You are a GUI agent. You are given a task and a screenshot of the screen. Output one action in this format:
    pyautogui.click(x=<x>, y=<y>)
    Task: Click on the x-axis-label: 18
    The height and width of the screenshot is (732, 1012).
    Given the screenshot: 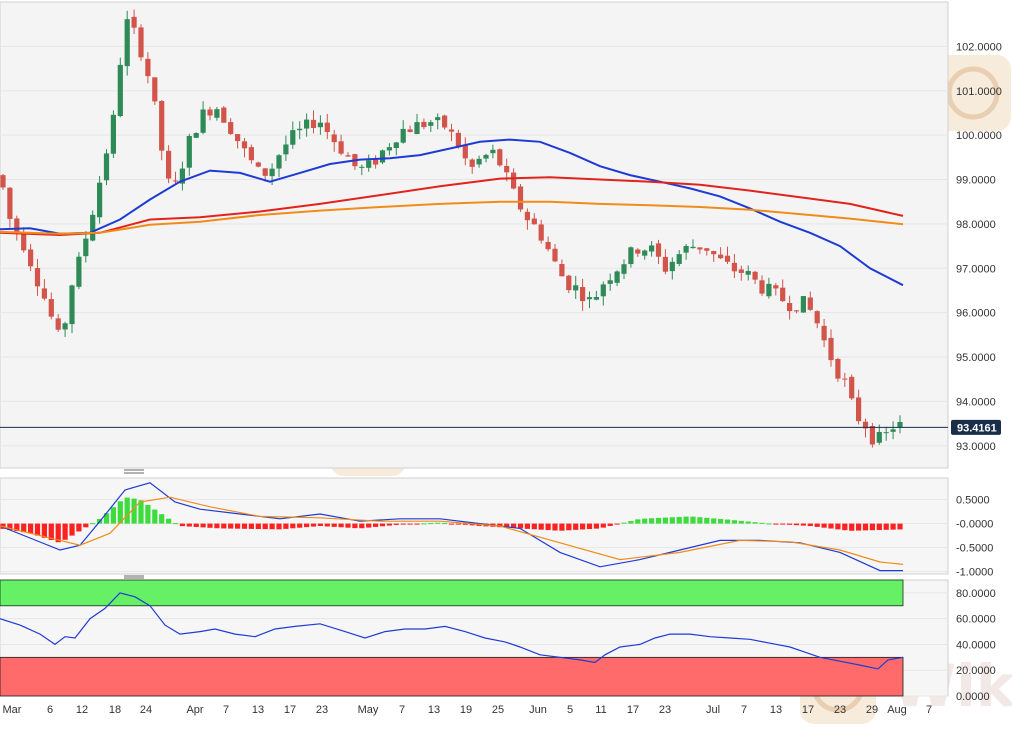 What is the action you would take?
    pyautogui.click(x=115, y=710)
    